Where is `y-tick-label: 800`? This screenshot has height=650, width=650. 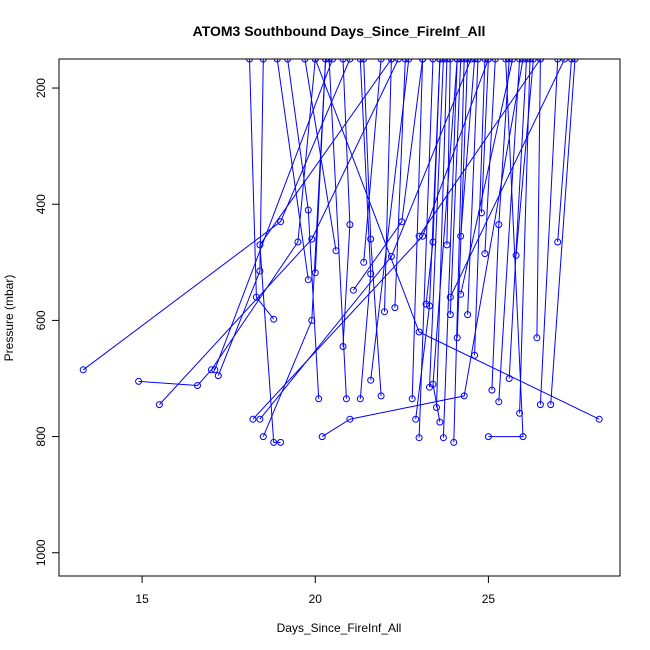
y-tick-label: 800 is located at coordinates (41, 436).